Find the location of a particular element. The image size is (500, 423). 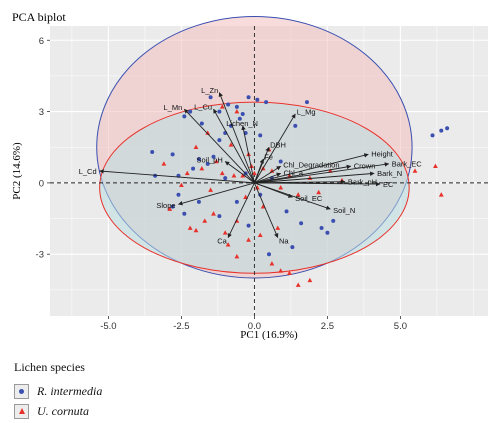

loading-label: Lichen_N is located at coordinates (242, 123).